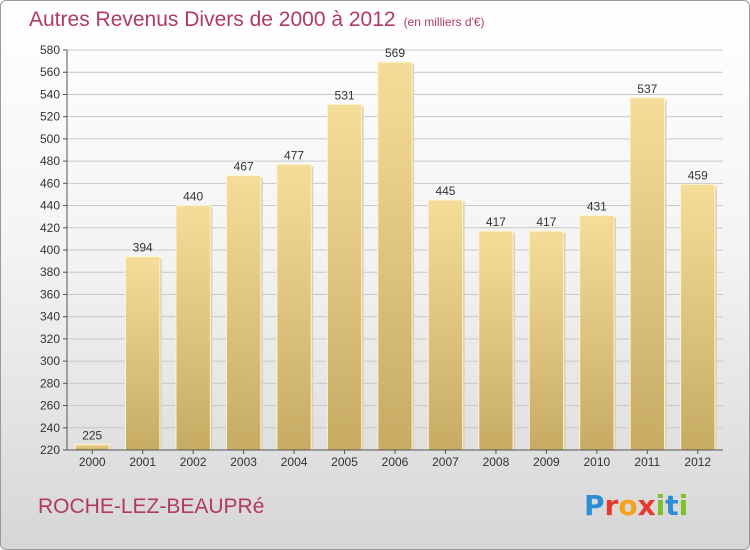 The image size is (750, 550). Describe the element at coordinates (50, 139) in the screenshot. I see `y-tick-label: 500` at that location.